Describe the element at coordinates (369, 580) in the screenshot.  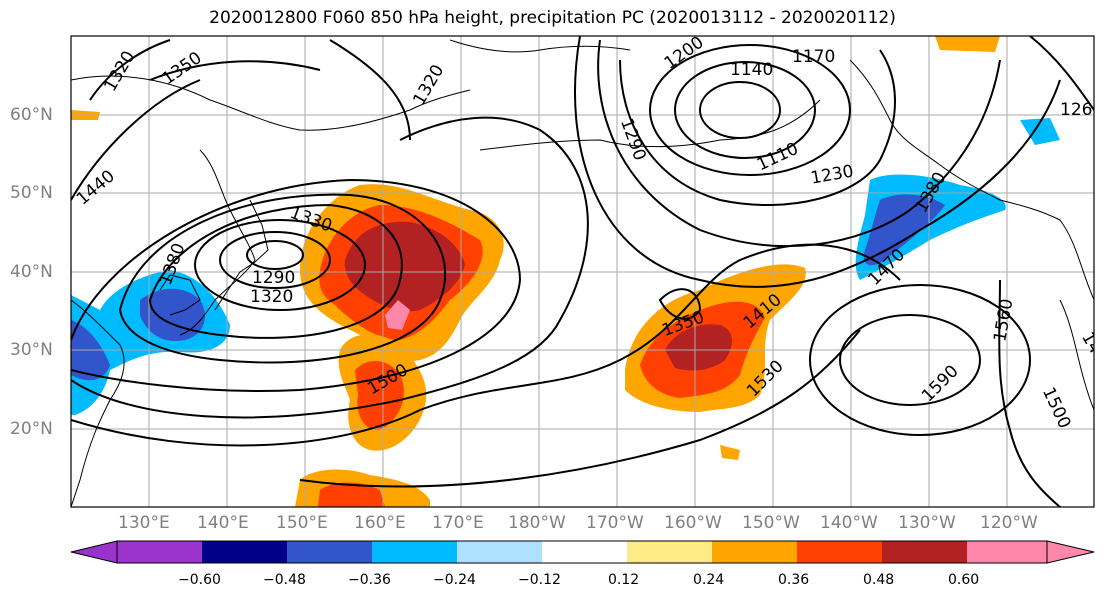
I see `colorbar-tick: −0.36` at that location.